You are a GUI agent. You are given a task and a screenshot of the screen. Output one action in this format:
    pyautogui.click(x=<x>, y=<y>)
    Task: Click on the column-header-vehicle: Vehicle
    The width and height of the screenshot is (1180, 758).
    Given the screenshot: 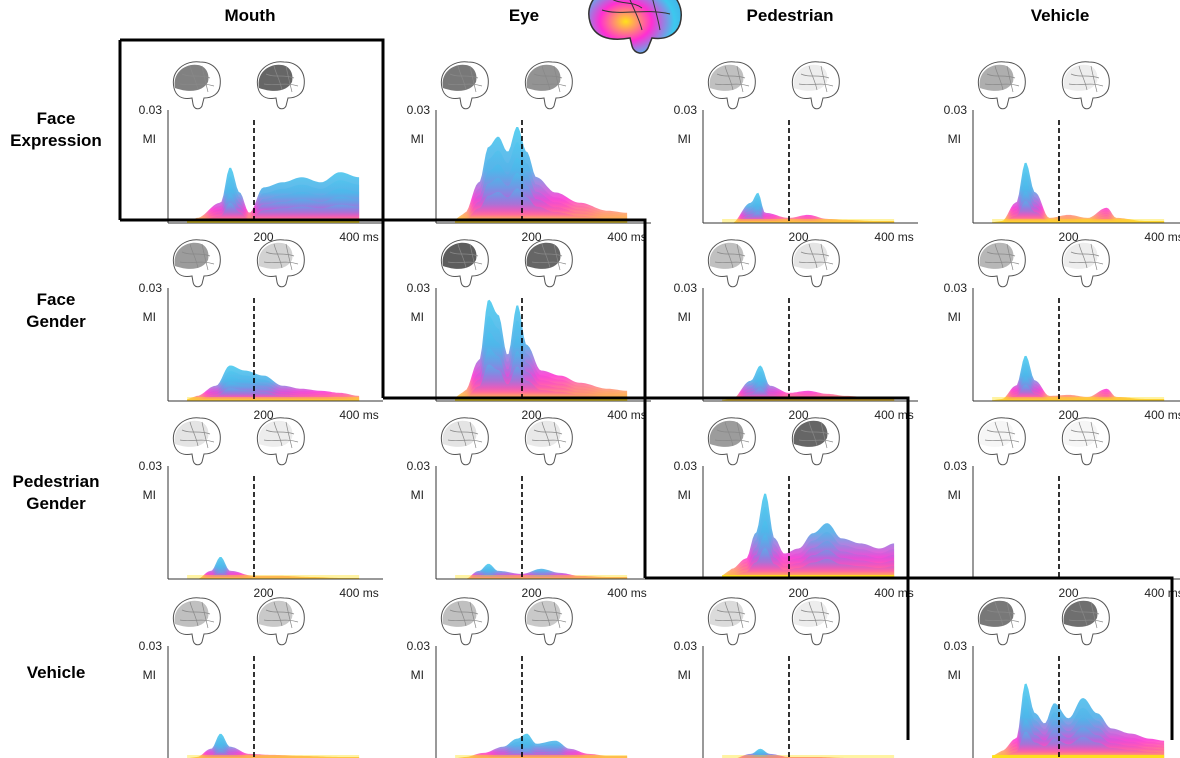 What is the action you would take?
    pyautogui.click(x=1060, y=15)
    